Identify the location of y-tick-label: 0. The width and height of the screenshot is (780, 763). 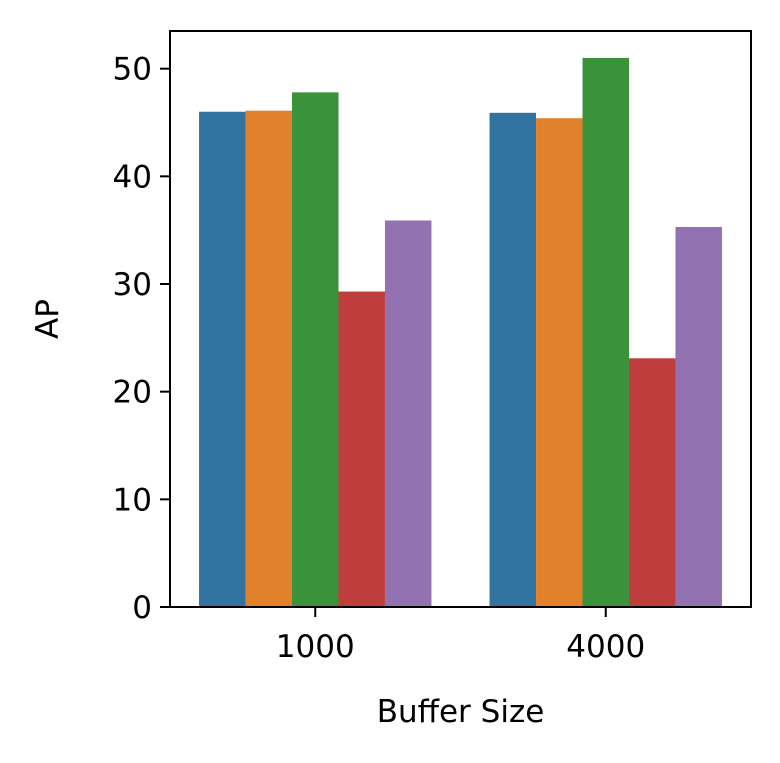
(142, 608).